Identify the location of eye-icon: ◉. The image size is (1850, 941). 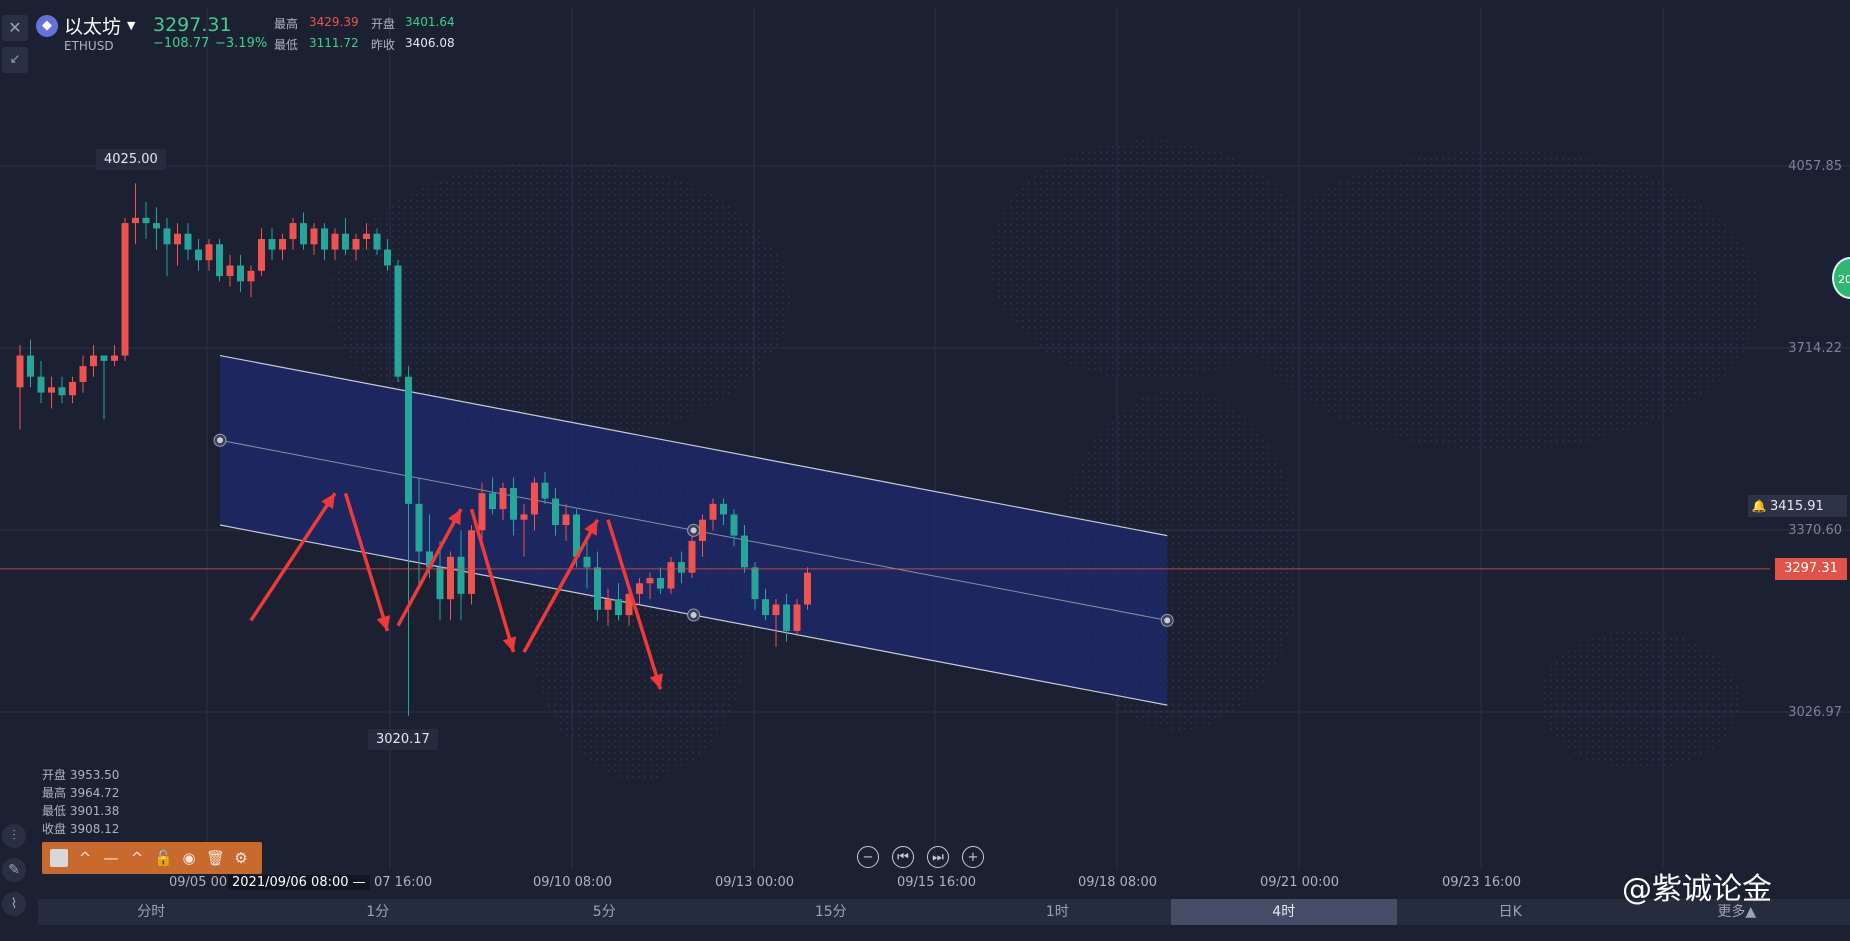
(189, 858).